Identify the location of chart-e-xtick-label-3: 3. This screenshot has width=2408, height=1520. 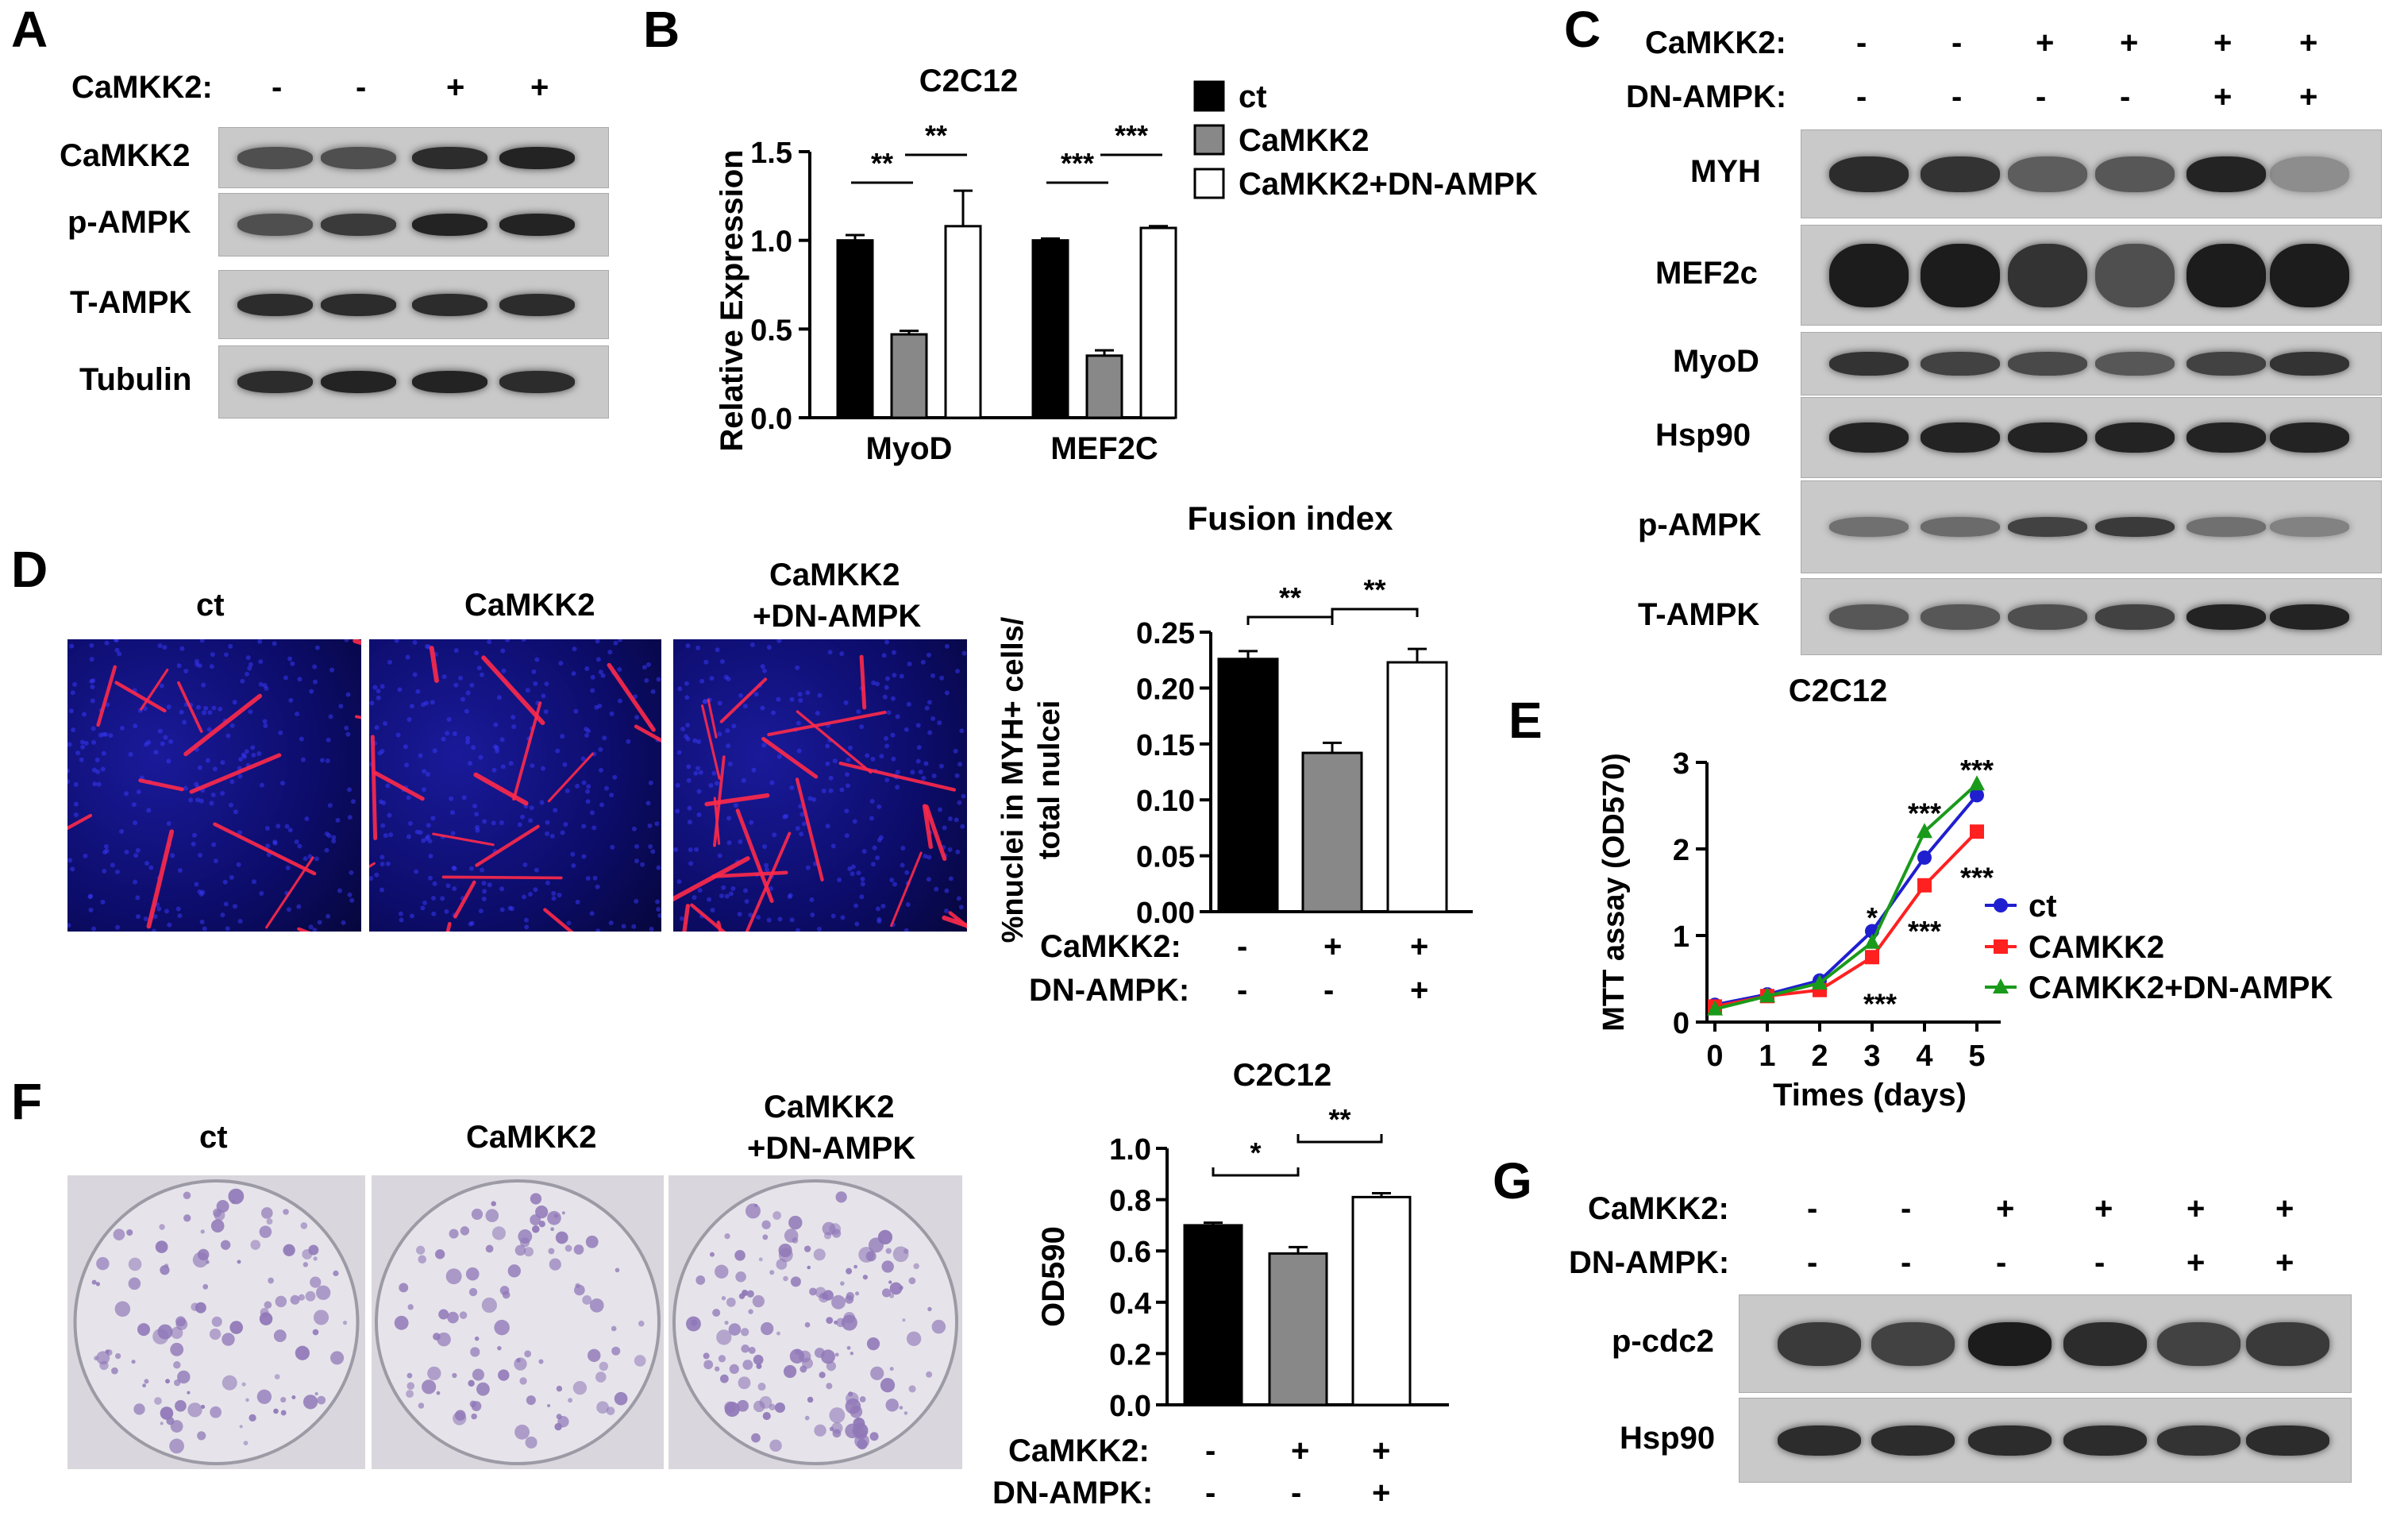
(1872, 1056).